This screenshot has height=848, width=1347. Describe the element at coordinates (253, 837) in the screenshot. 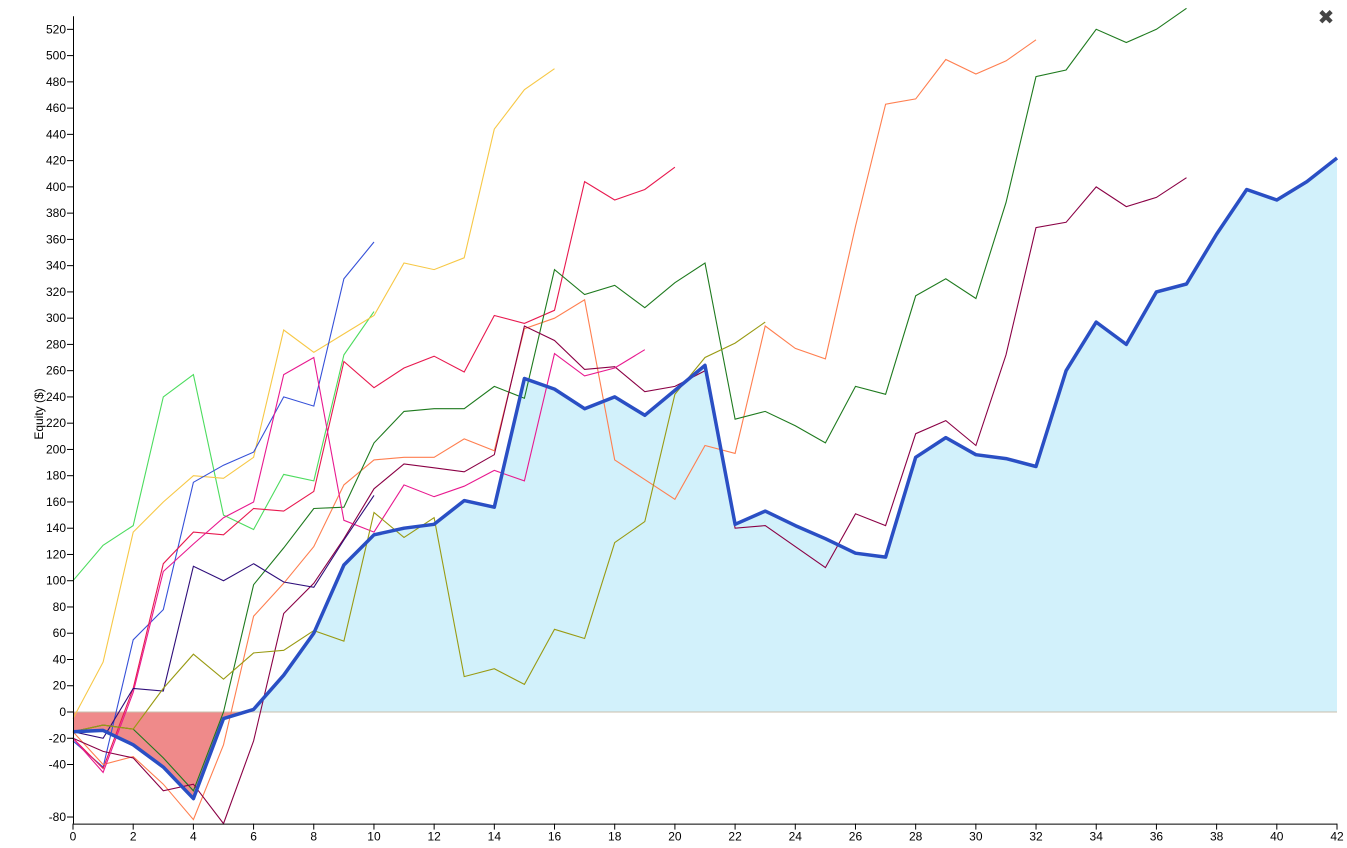

I see `x-tick-label: 6` at that location.